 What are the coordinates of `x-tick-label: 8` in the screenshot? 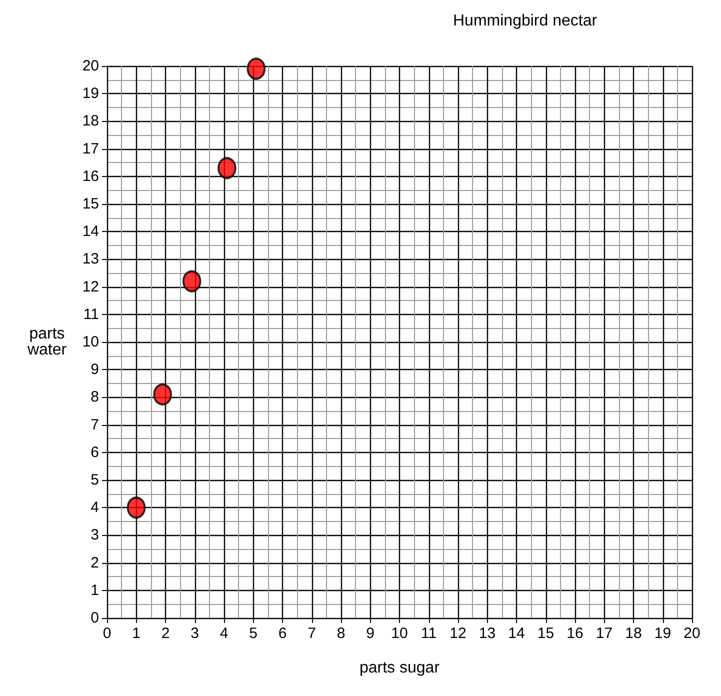 It's located at (341, 633).